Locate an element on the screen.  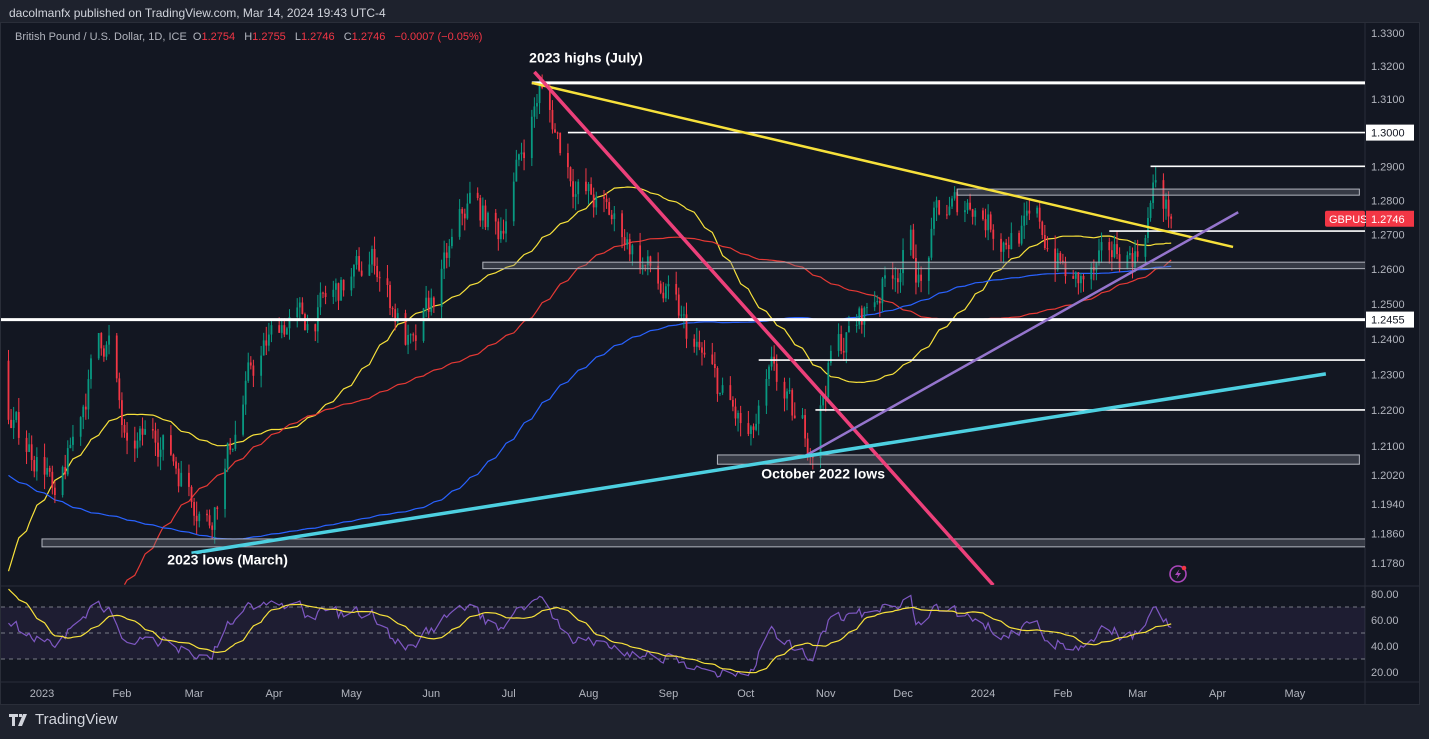
time-tick-label: Apr is located at coordinates (273, 694).